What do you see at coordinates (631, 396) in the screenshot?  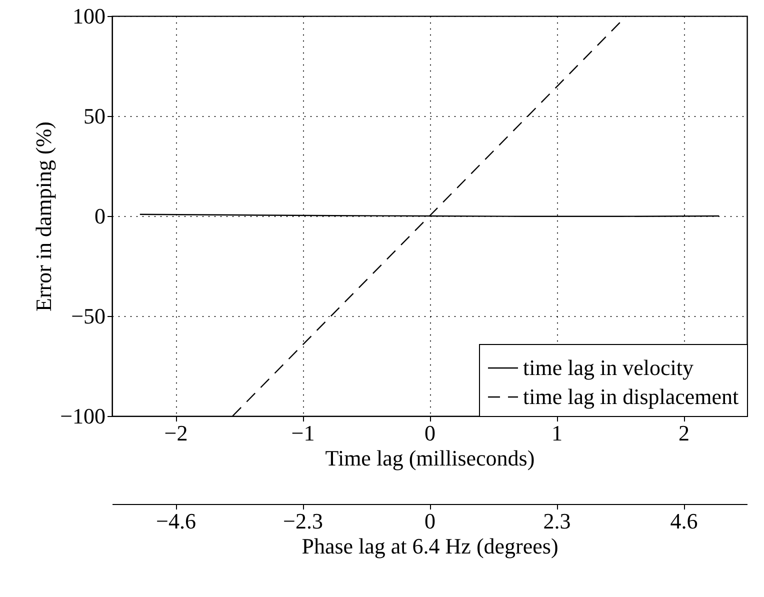 I see `legend-label: time lag in displacement` at bounding box center [631, 396].